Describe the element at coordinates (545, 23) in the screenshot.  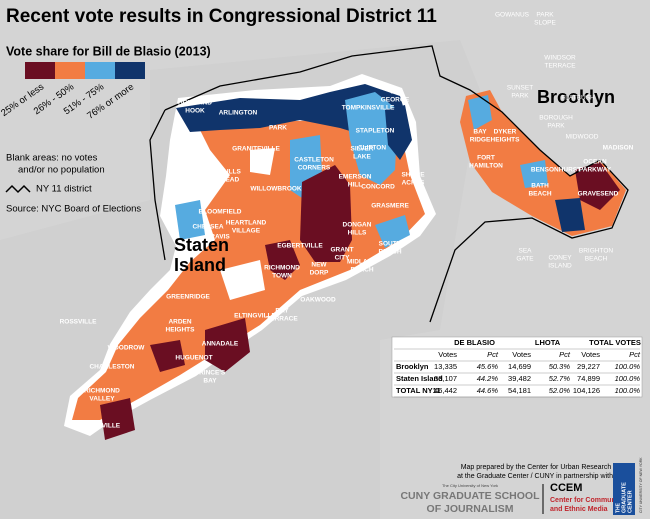
I see `place-label: SLOPE` at that location.